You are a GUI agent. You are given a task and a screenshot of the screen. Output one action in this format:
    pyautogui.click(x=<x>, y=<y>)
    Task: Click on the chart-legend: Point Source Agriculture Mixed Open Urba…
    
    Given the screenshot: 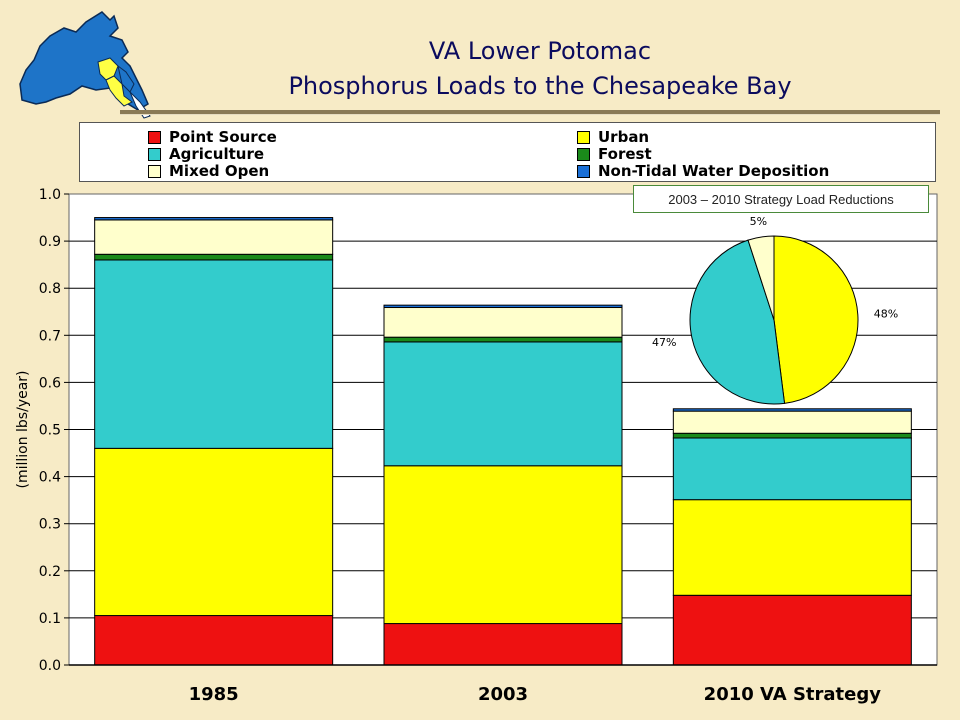 What is the action you would take?
    pyautogui.click(x=507, y=152)
    